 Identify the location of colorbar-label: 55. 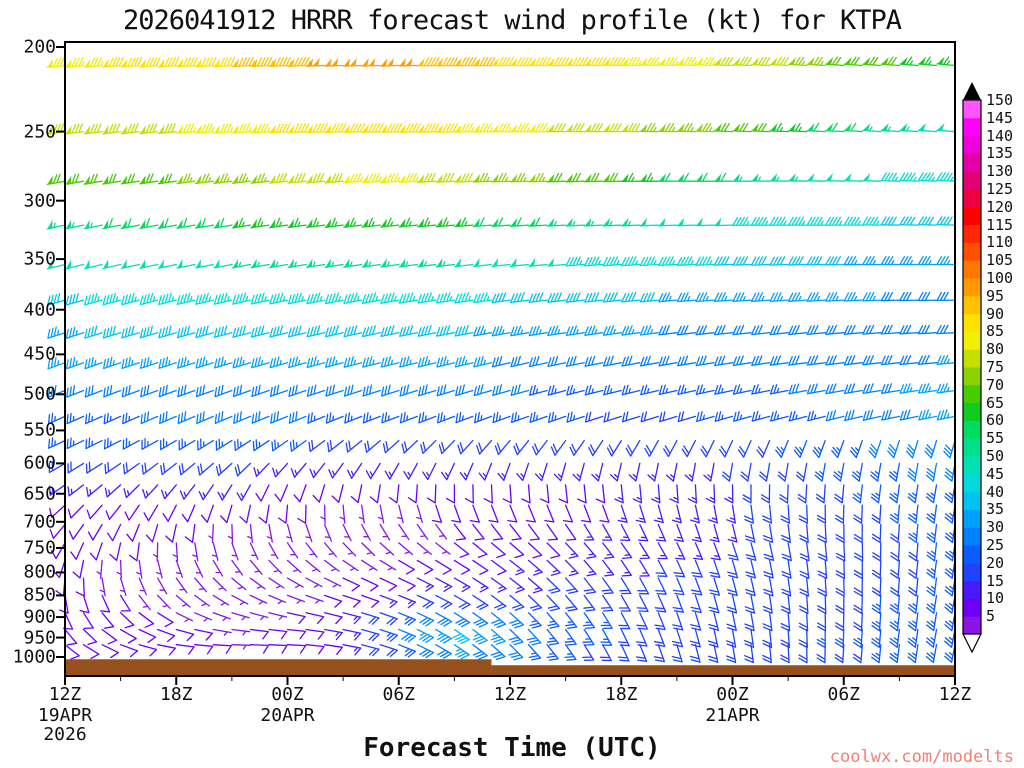
(995, 438).